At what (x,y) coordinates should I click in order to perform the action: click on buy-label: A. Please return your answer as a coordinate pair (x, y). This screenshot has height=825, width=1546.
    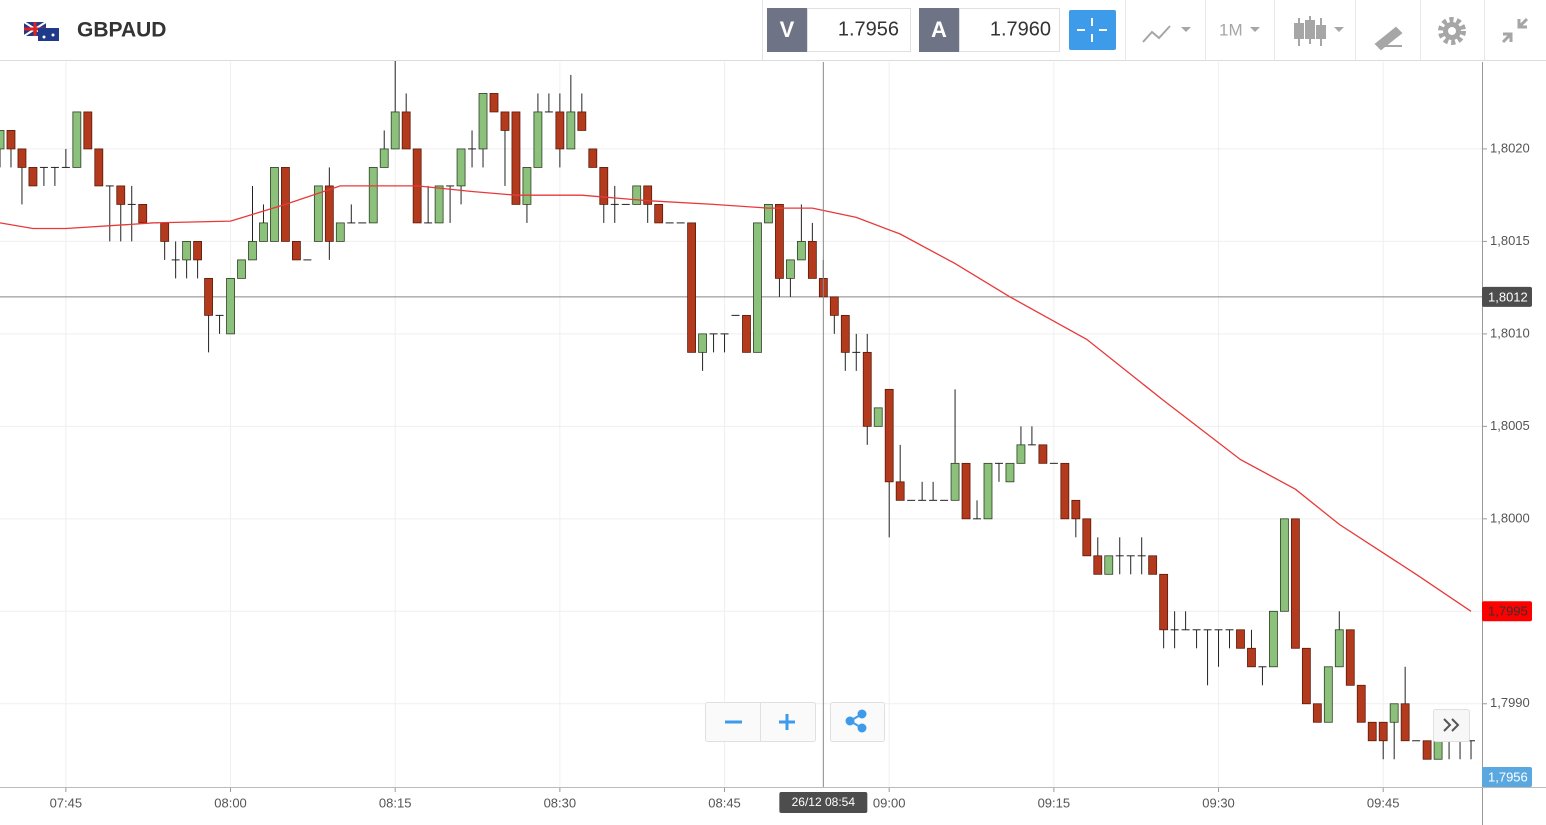
    Looking at the image, I should click on (939, 29).